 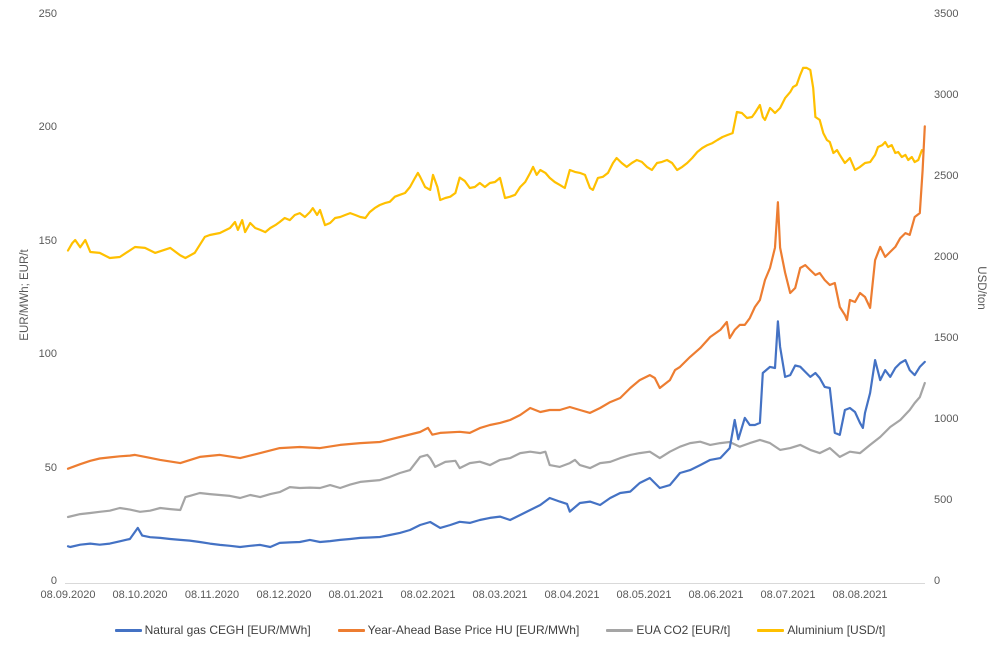 I want to click on legend-item-aluminium: Aluminium [USD/t], so click(x=821, y=630).